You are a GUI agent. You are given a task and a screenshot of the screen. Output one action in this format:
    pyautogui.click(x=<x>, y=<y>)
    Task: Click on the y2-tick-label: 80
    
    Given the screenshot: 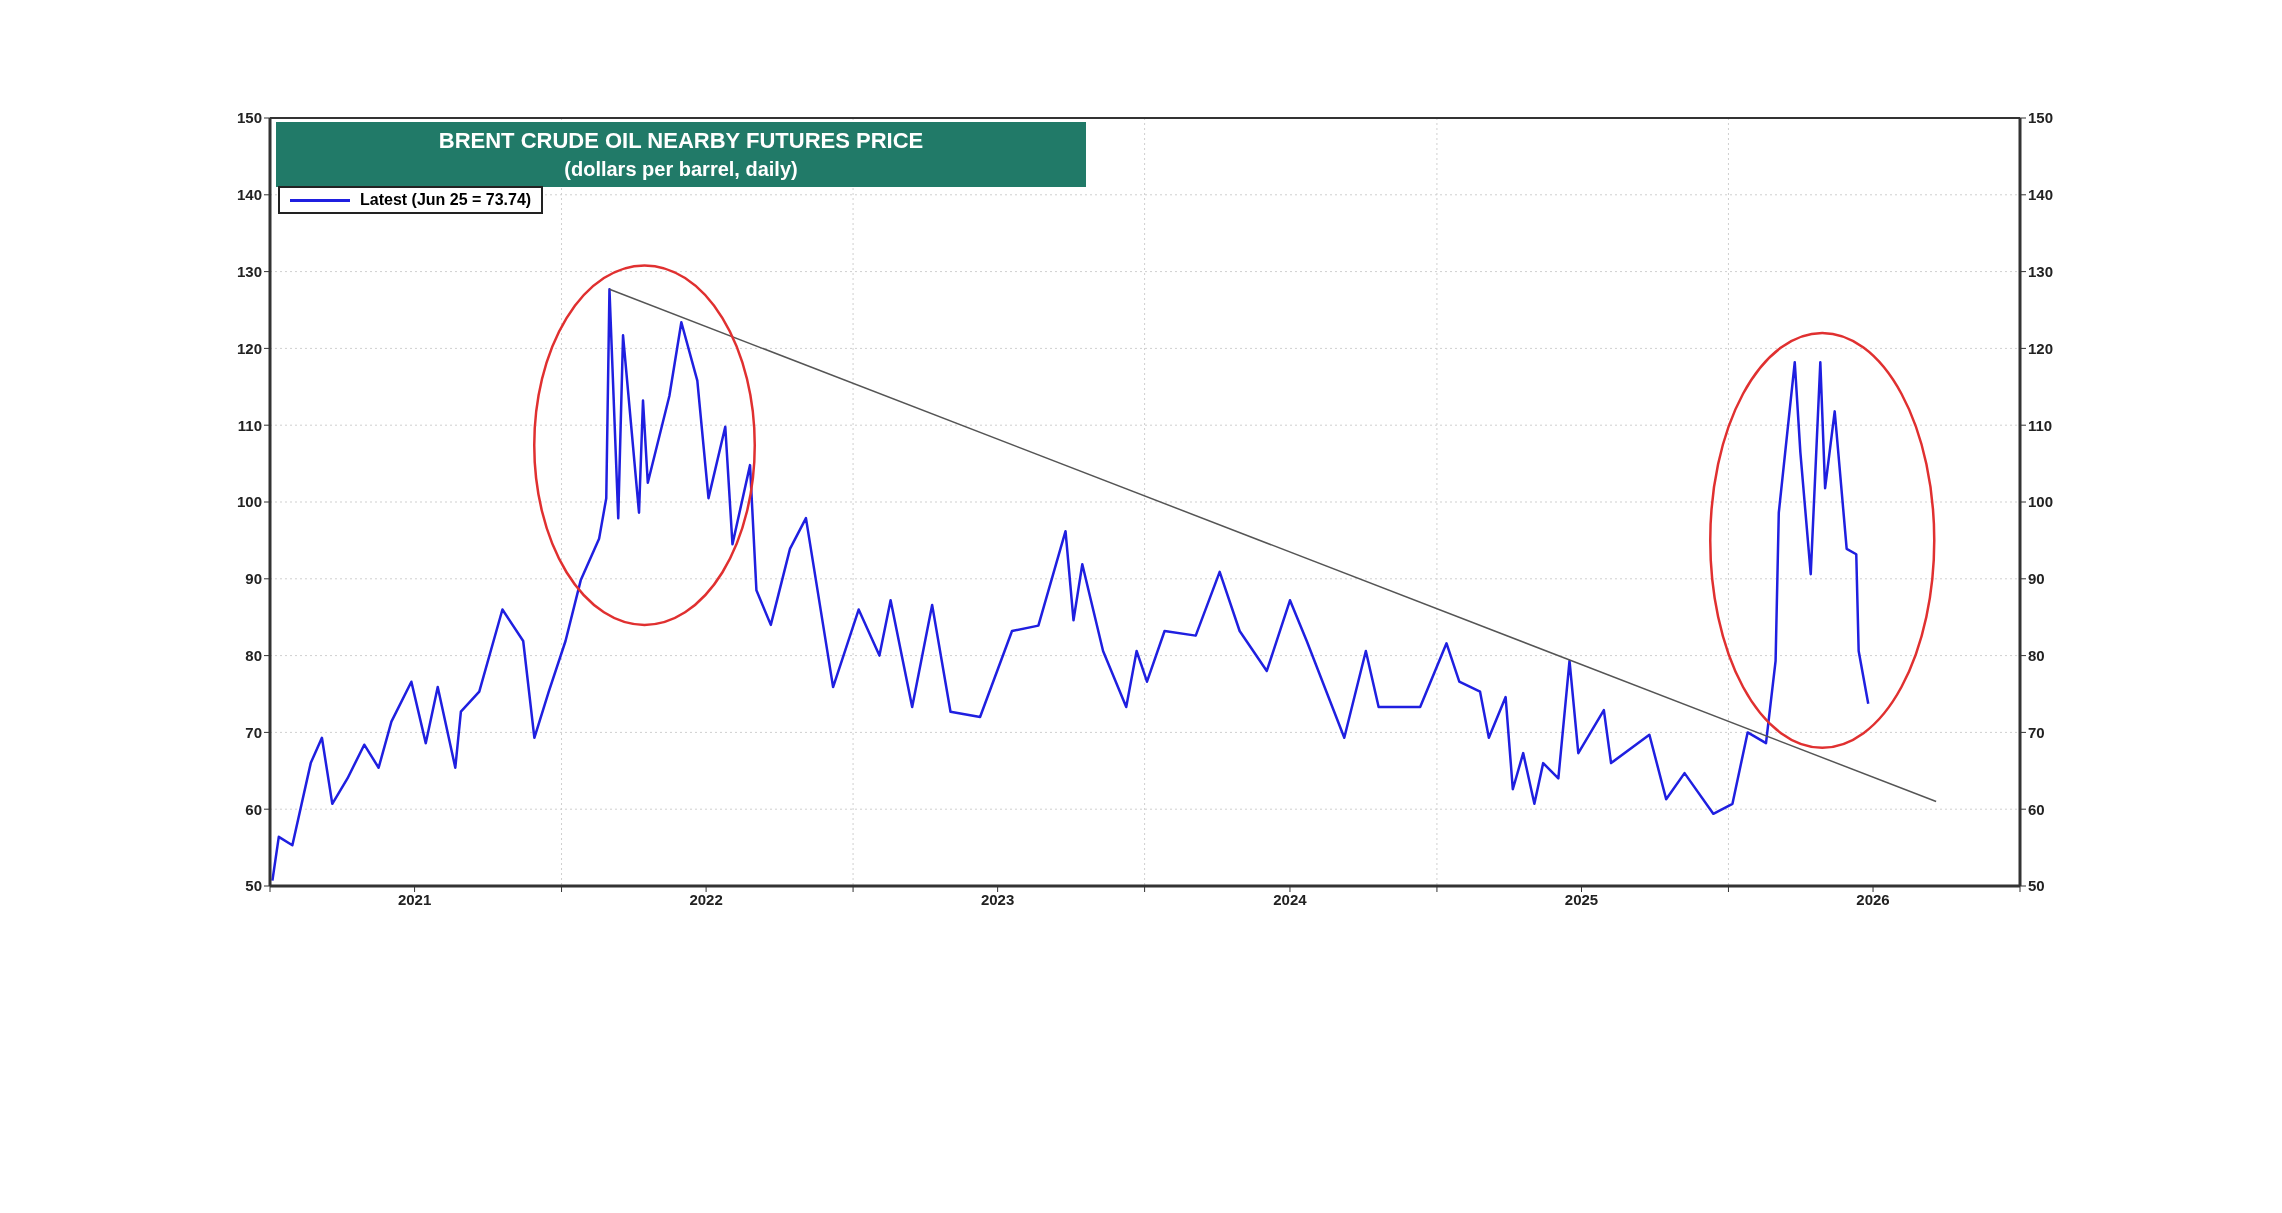 What is the action you would take?
    pyautogui.click(x=2036, y=655)
    